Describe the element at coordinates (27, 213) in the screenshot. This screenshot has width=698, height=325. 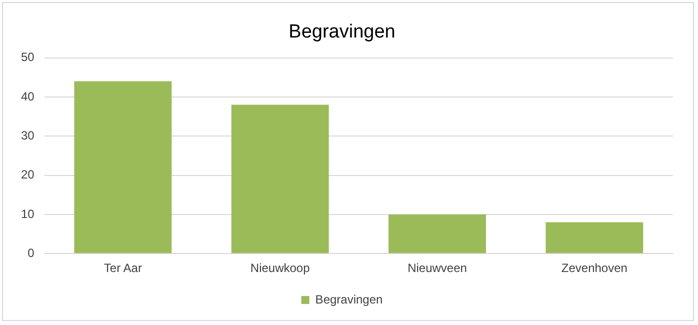
I see `y-tick-label: 10` at that location.